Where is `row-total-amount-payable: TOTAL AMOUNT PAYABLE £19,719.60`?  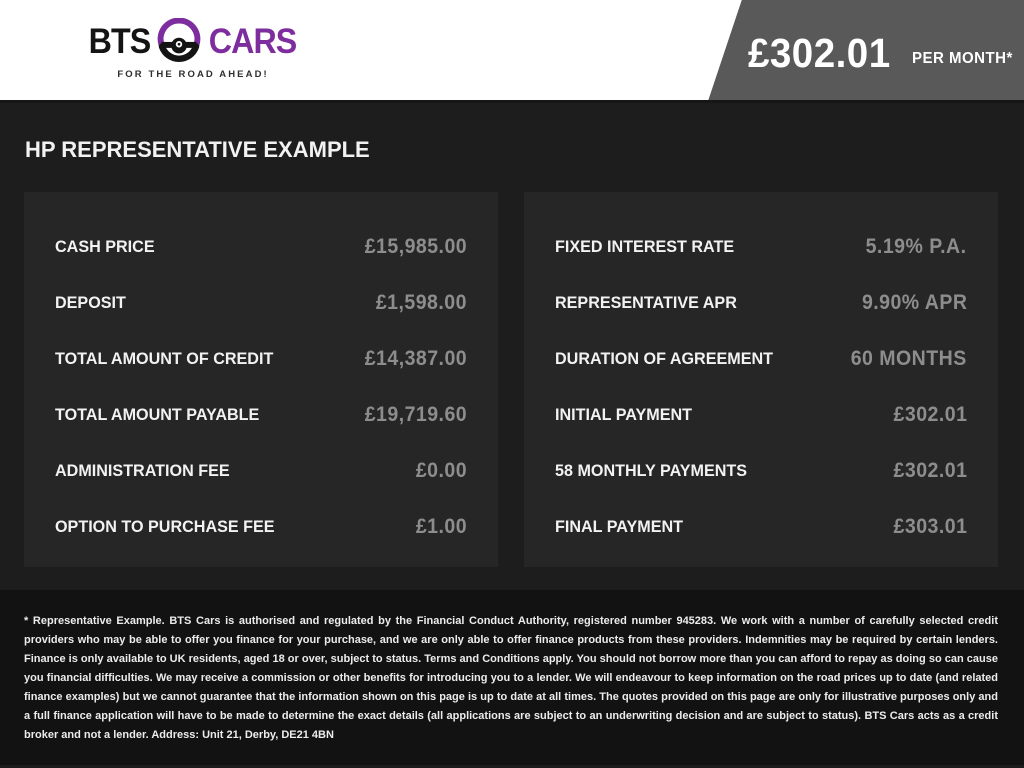
row-total-amount-payable: TOTAL AMOUNT PAYABLE £19,719.60 is located at coordinates (261, 415).